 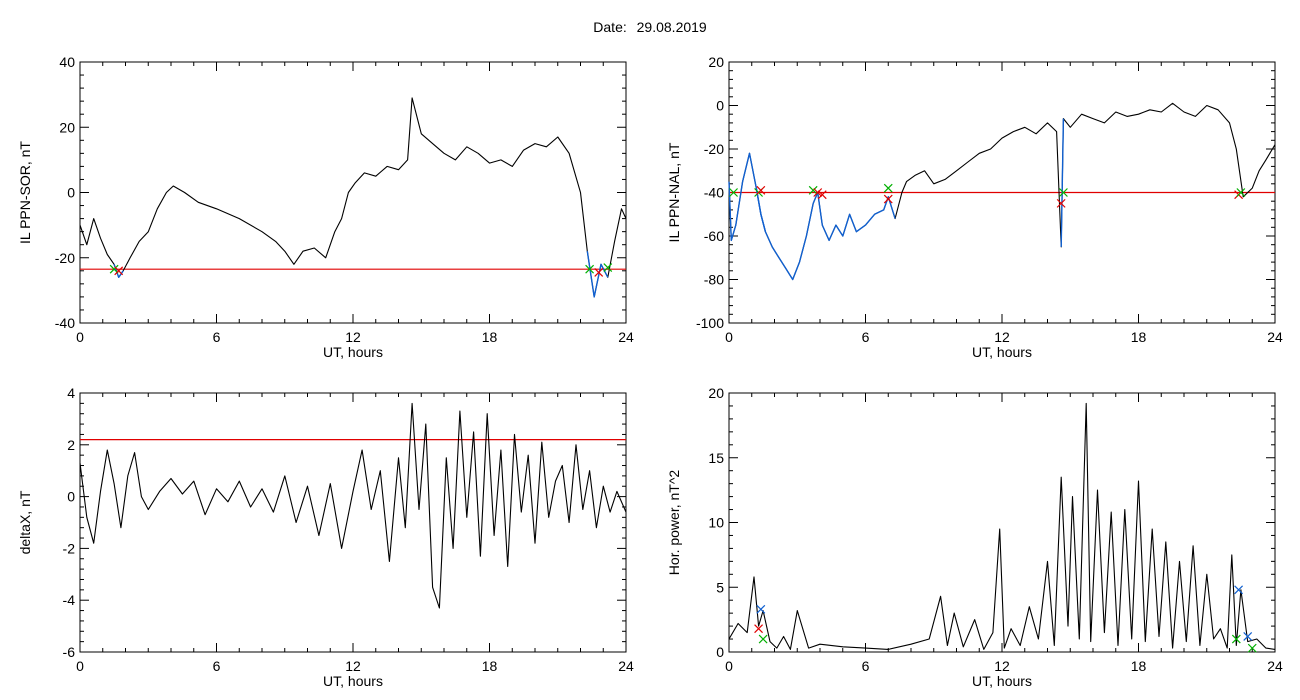 I want to click on y-tick-label: -20, so click(x=714, y=149).